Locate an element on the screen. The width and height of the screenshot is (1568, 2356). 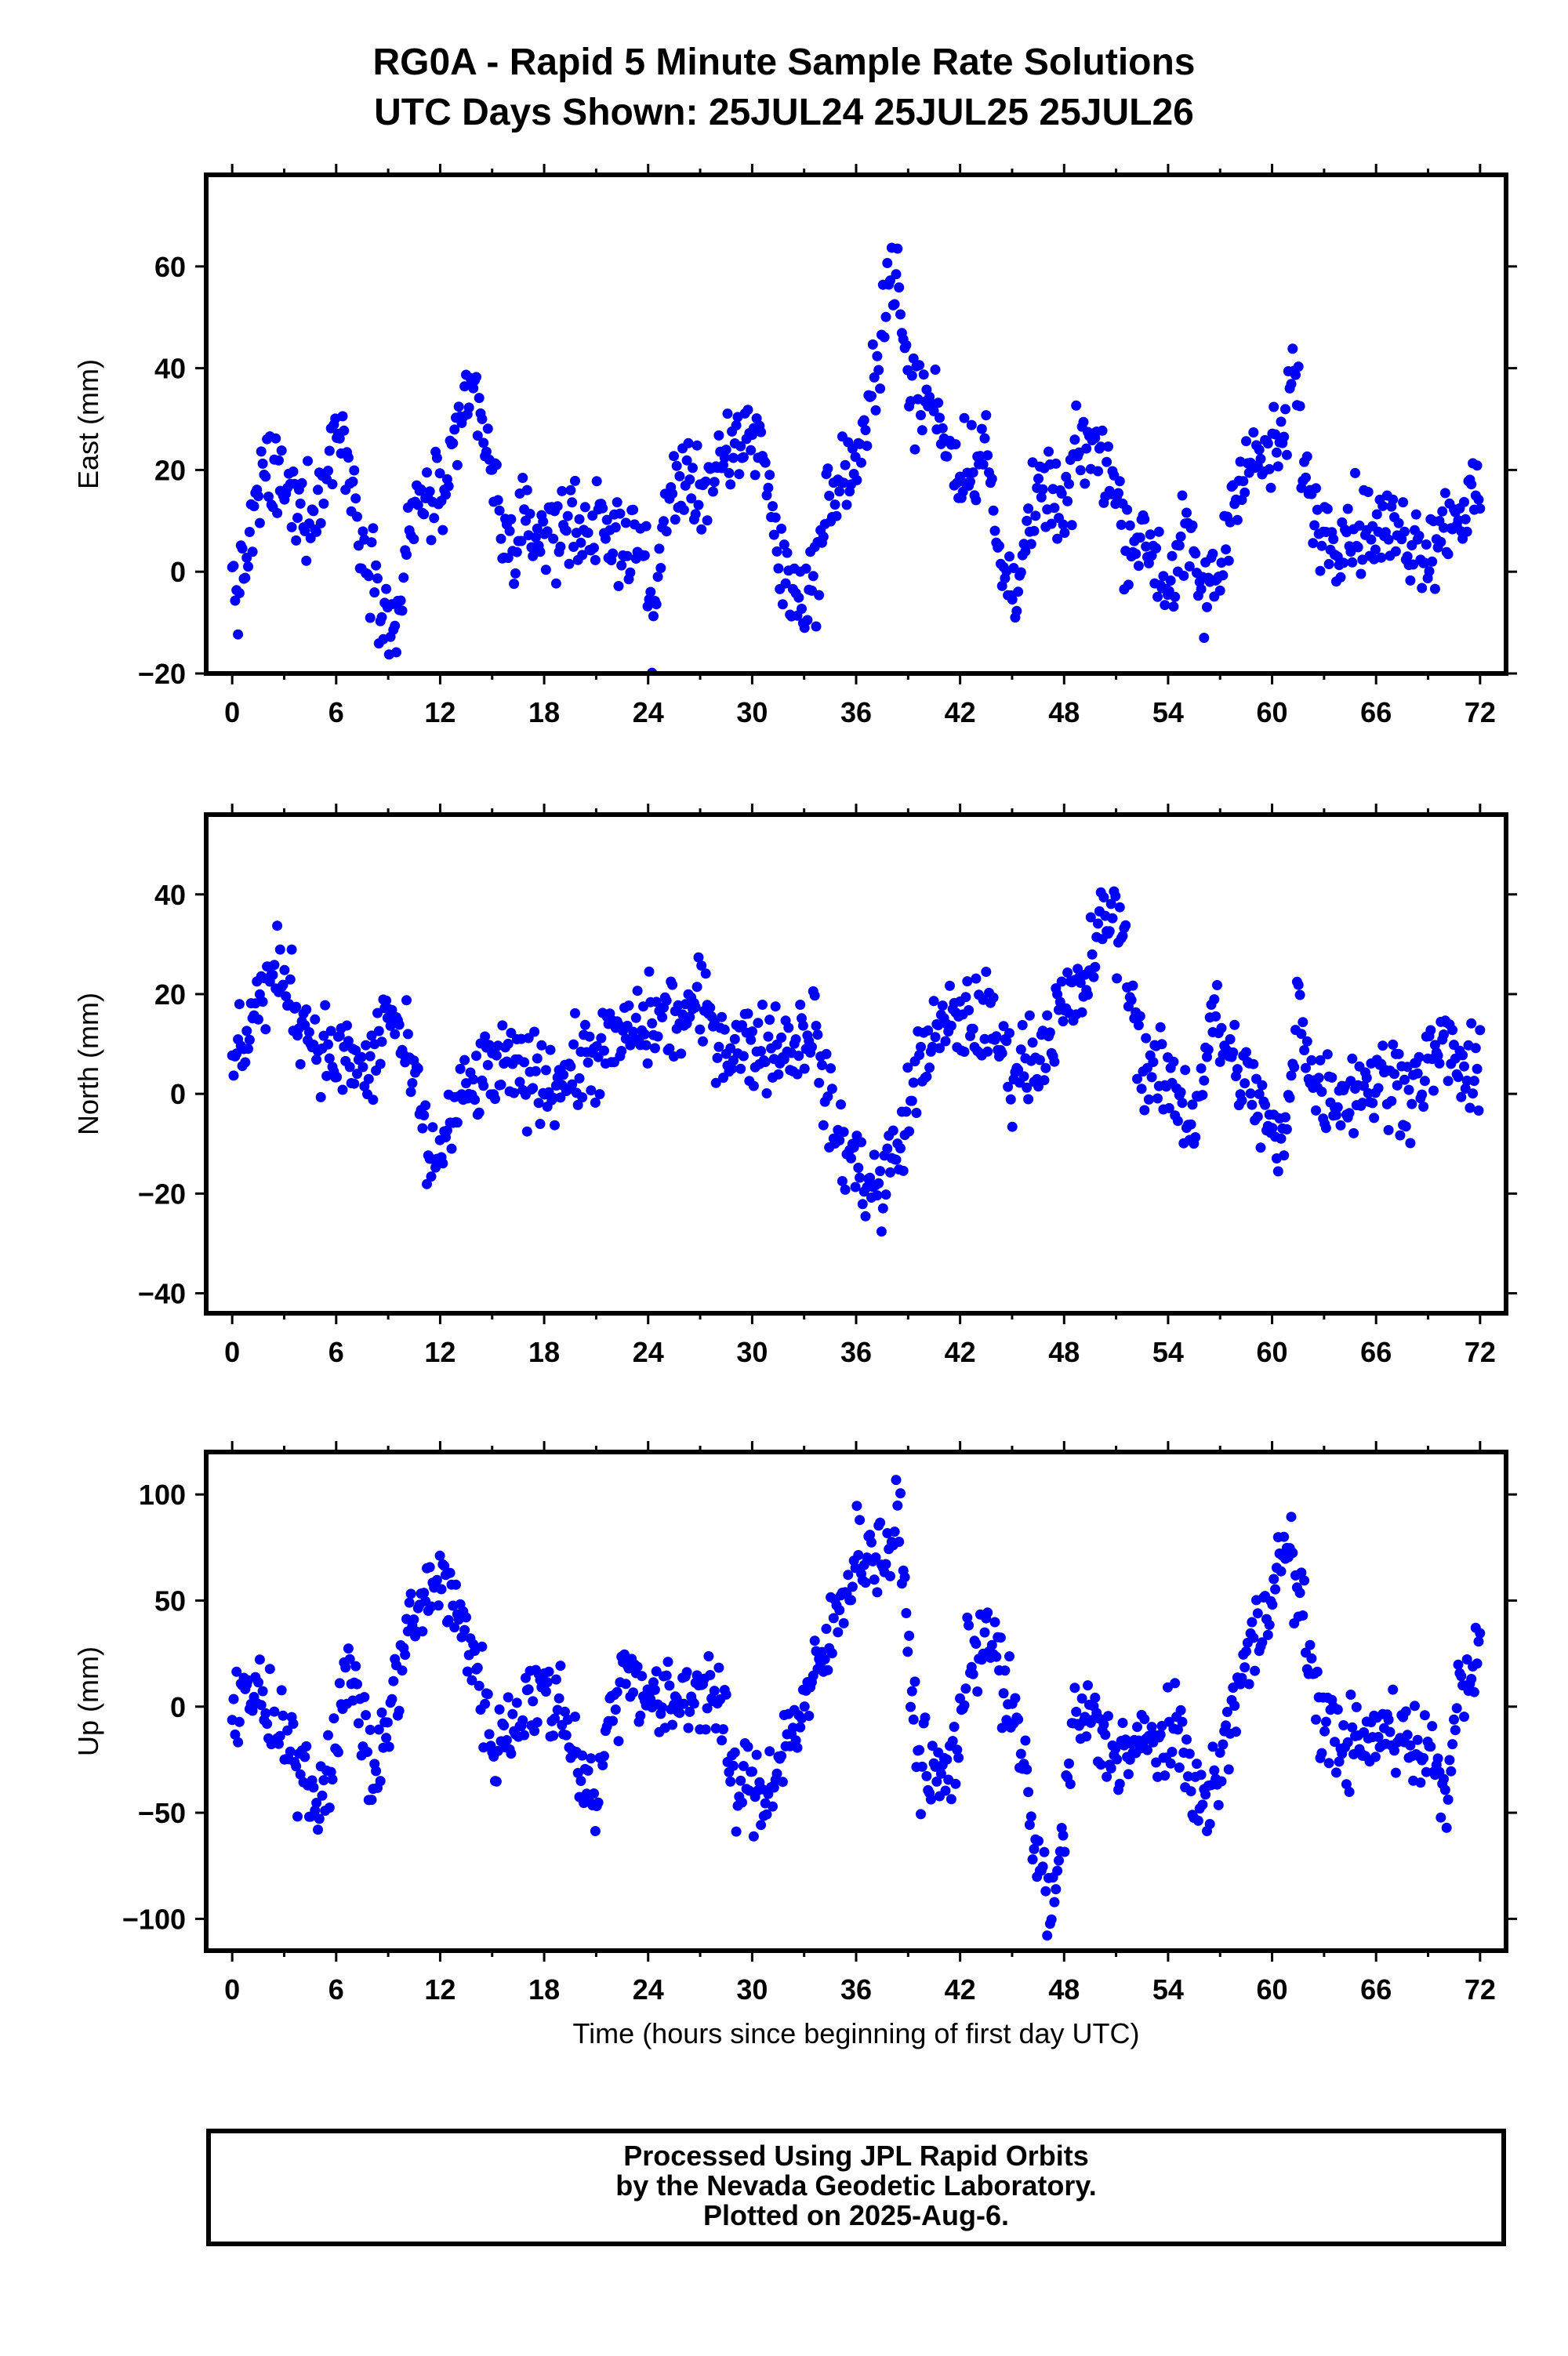
footer-line-3: Plotted on 2025-Aug-6. is located at coordinates (856, 2215).